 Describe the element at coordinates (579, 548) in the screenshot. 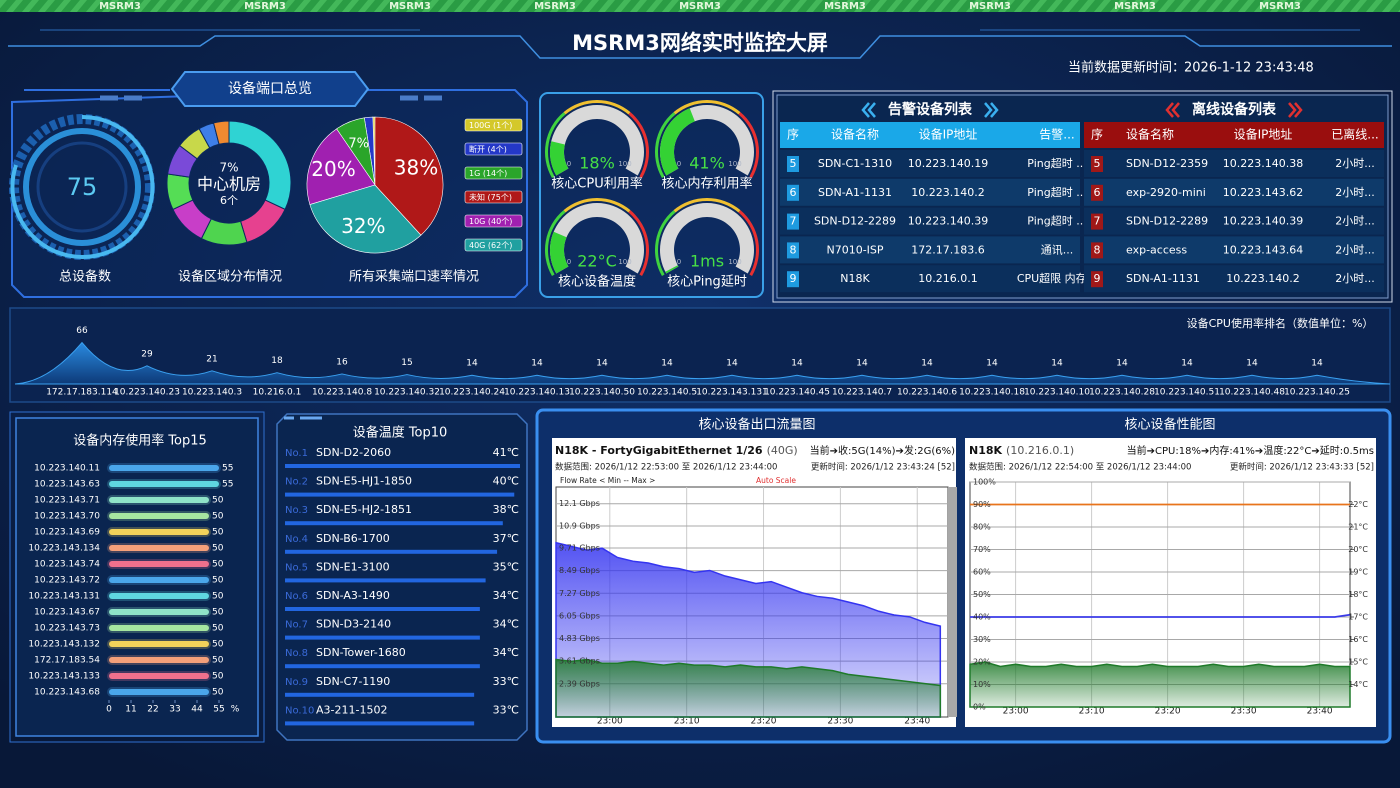

I see `y-tick-label: 9.71 Gbps` at that location.